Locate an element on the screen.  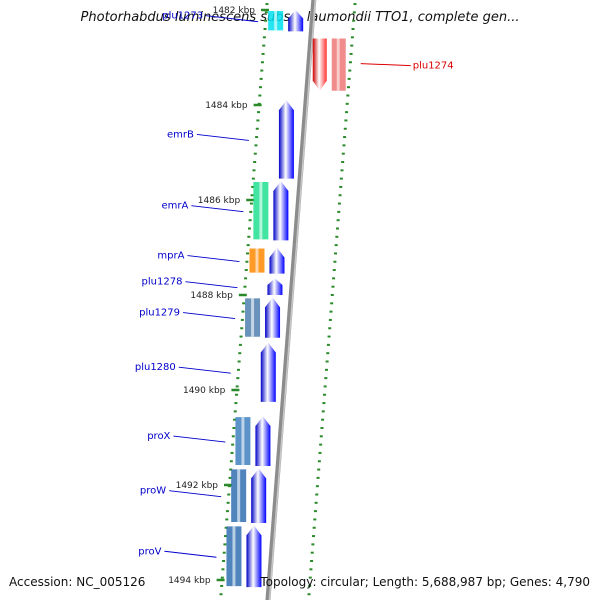
gene-label: plu1278 is located at coordinates (162, 282).